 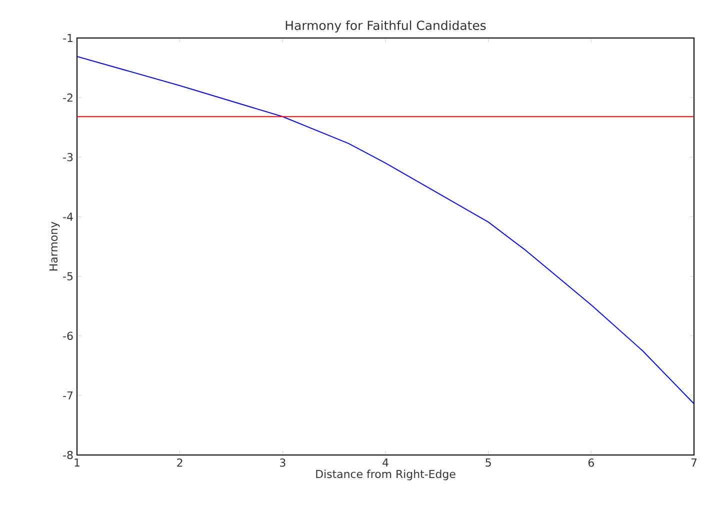 I want to click on y-tick-label: -2, so click(x=67, y=98).